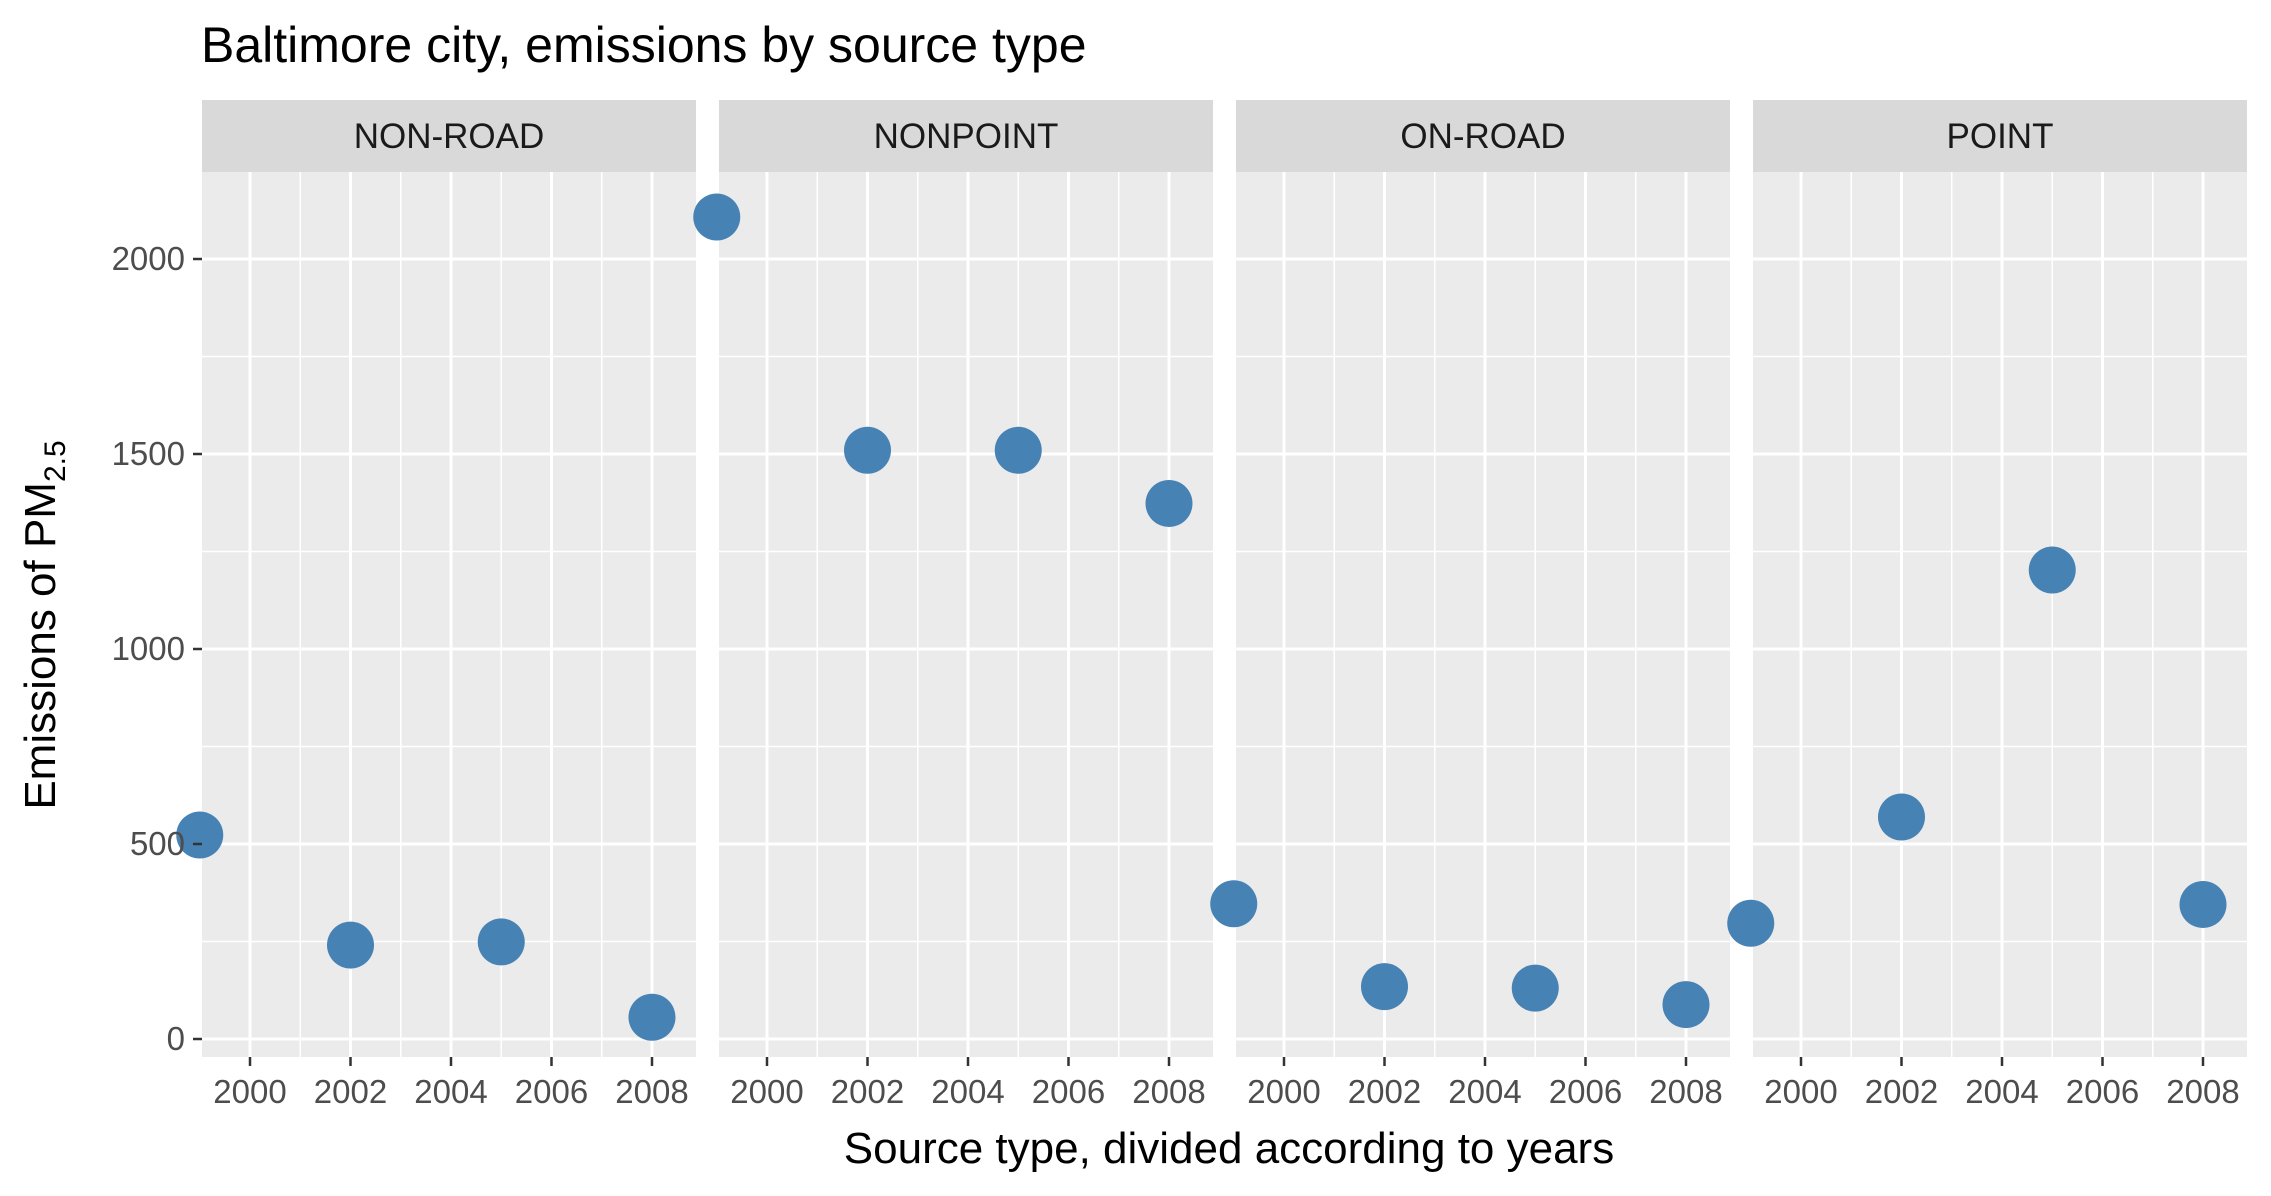  Describe the element at coordinates (157, 843) in the screenshot. I see `y-tick-label: 500` at that location.